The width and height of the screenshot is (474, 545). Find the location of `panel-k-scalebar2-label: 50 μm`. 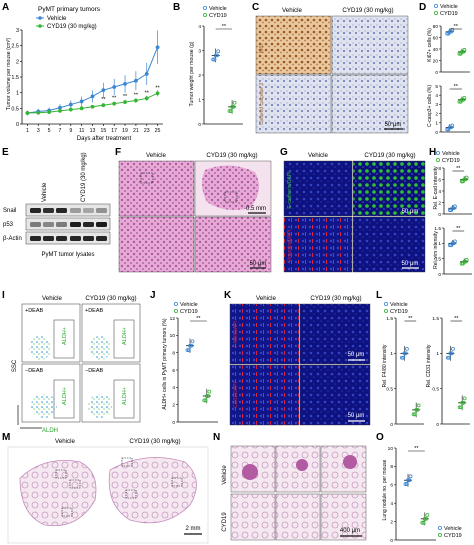

panel-k-scalebar2-label: 50 μm is located at coordinates (356, 416).